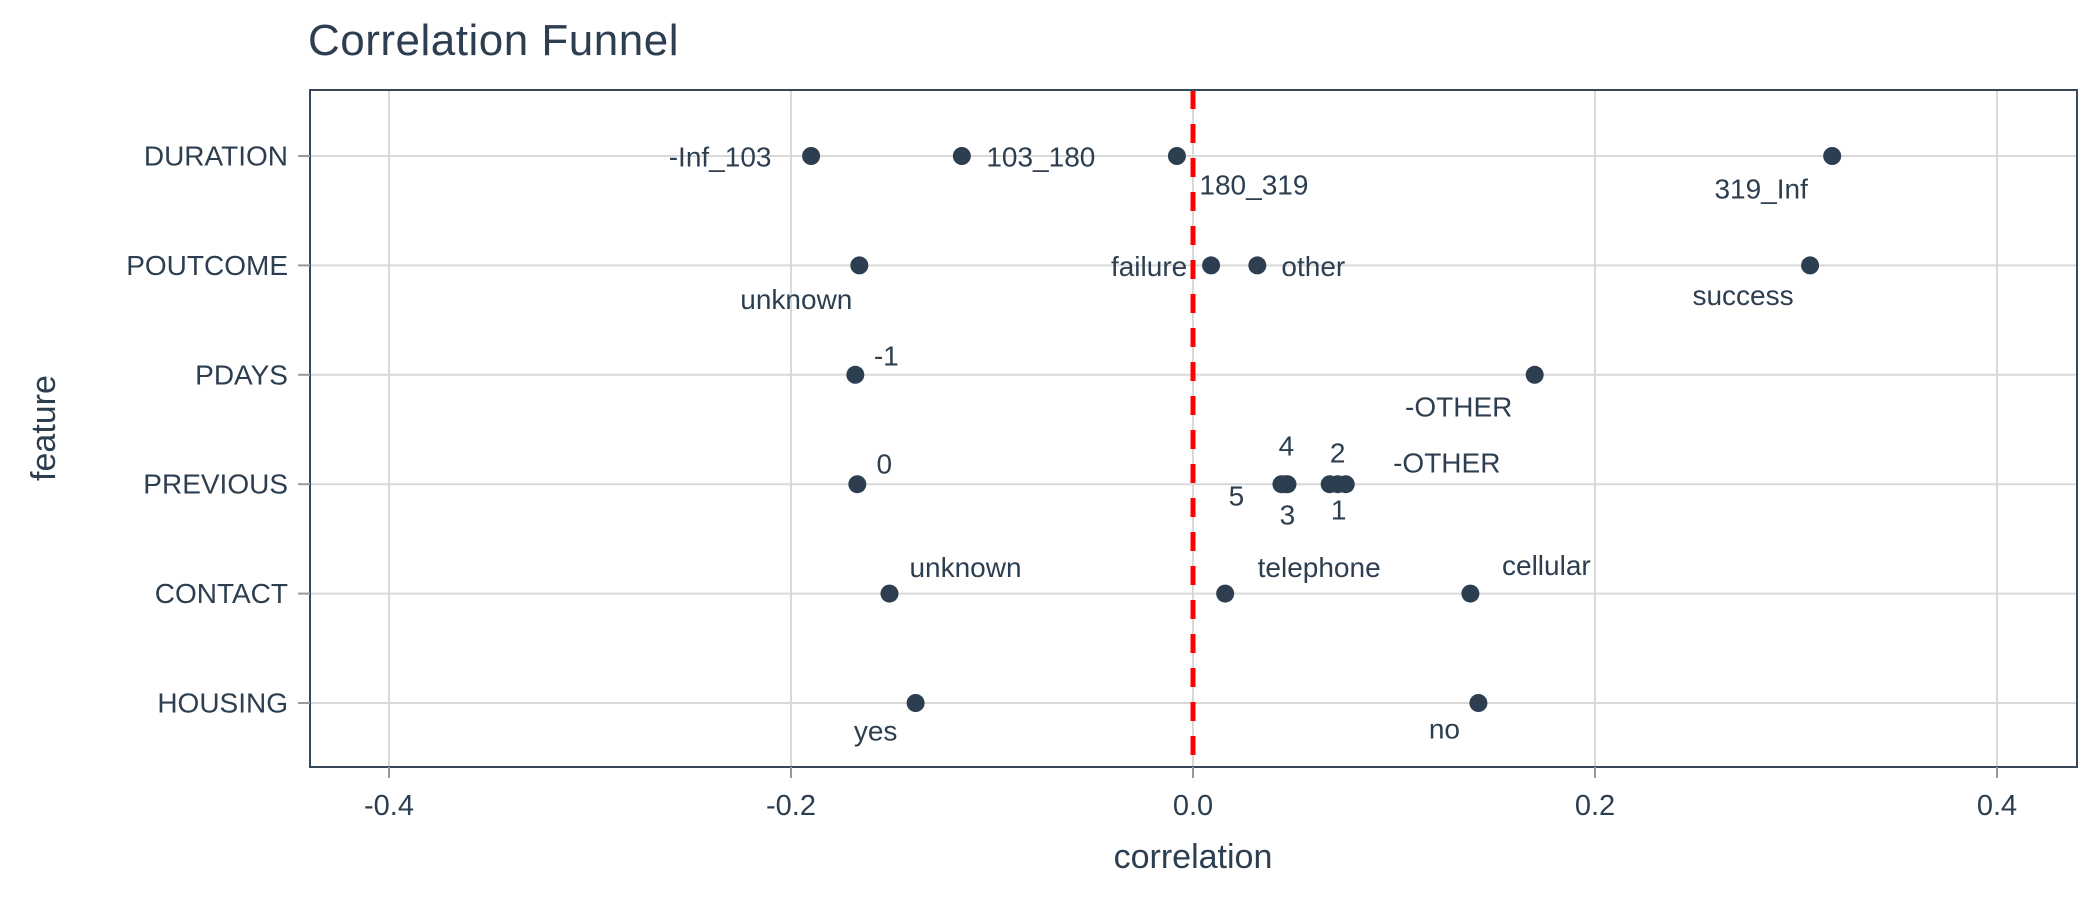  I want to click on data-point-label: 3, so click(1288, 515).